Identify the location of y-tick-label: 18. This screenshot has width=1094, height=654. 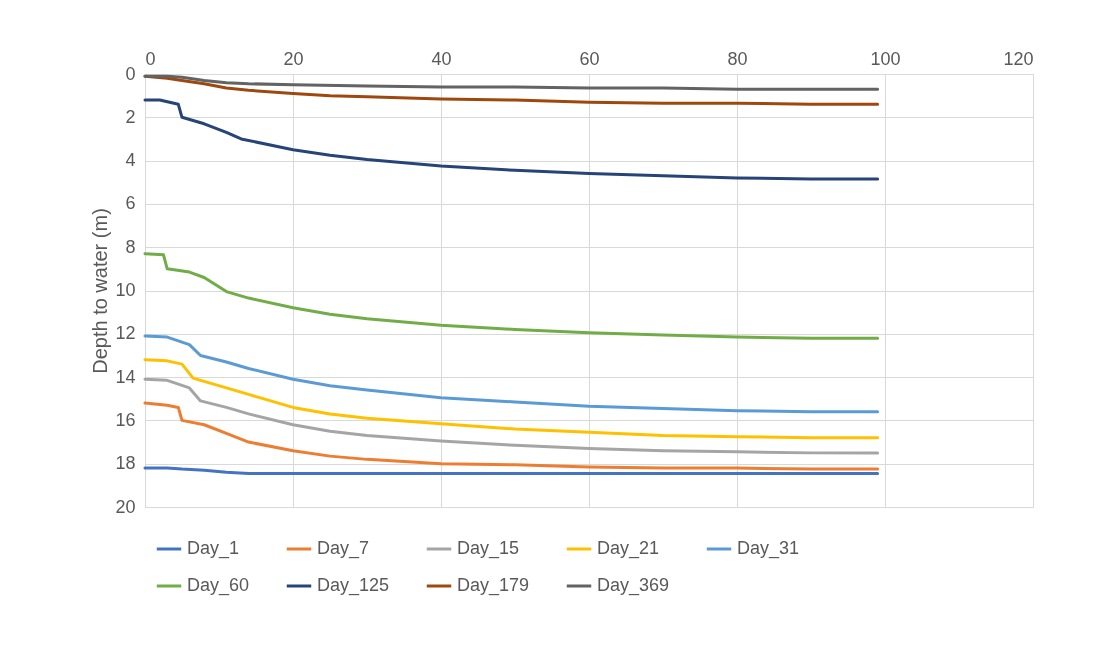
(125, 463).